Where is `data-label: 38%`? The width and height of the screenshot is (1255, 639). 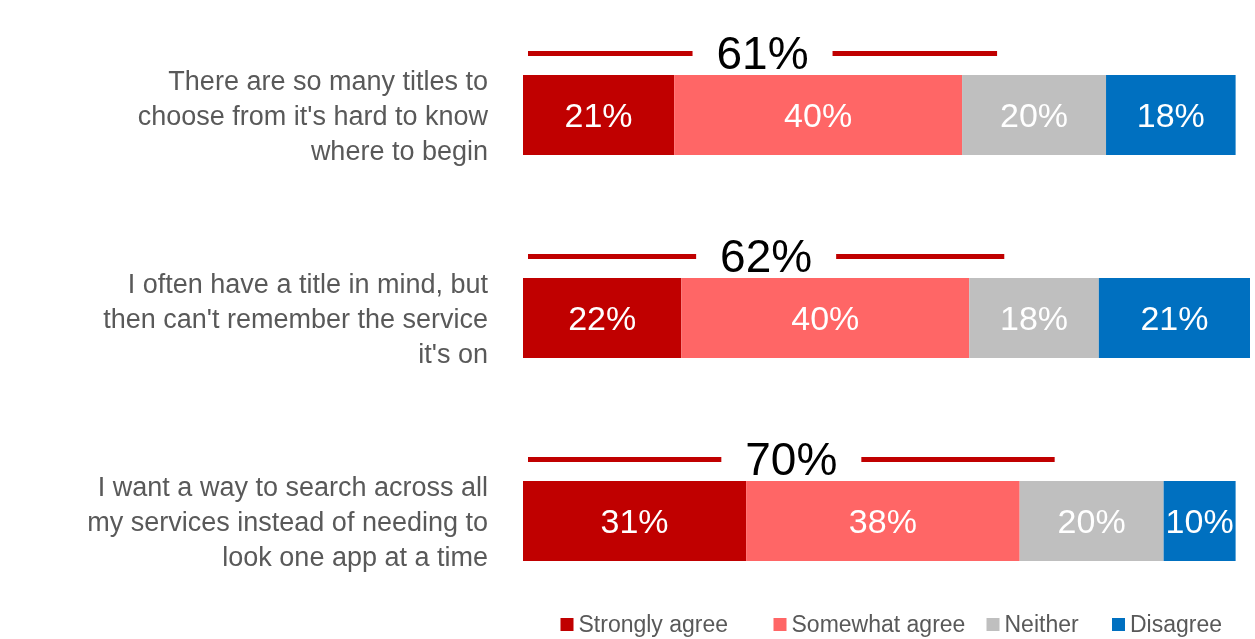 data-label: 38% is located at coordinates (882, 521).